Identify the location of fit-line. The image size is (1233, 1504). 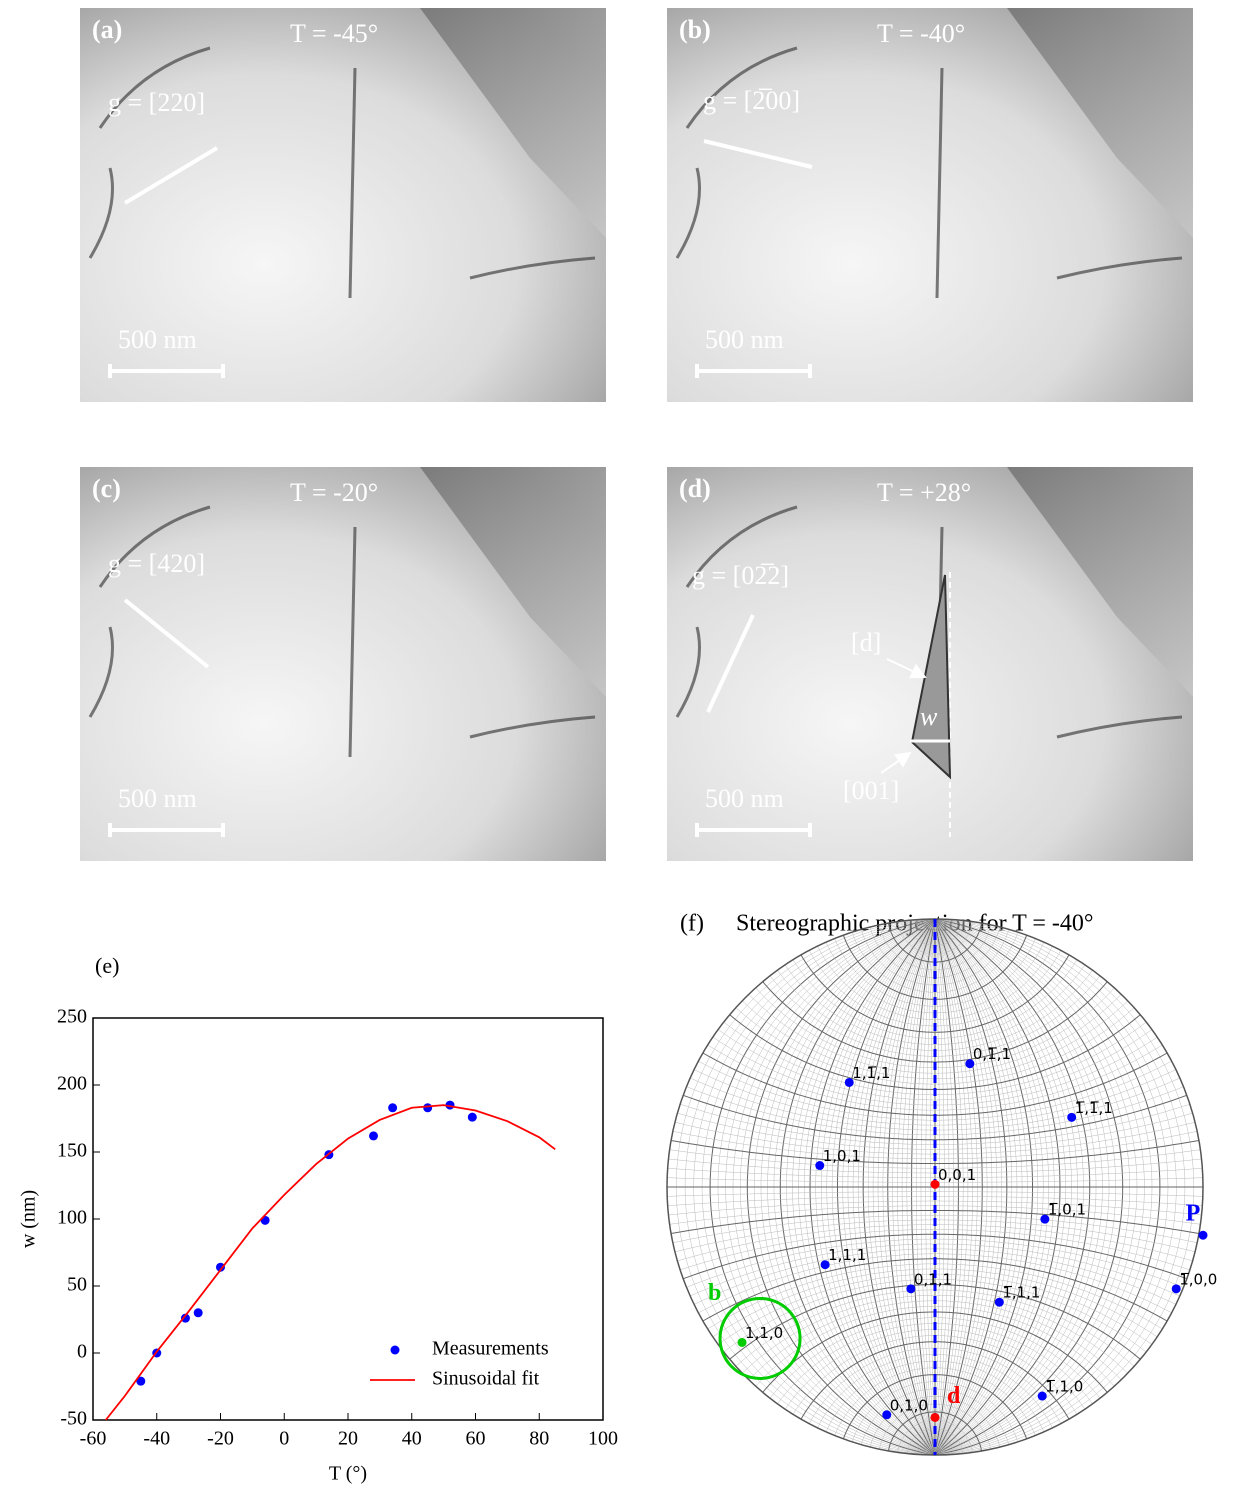
(330, 1262).